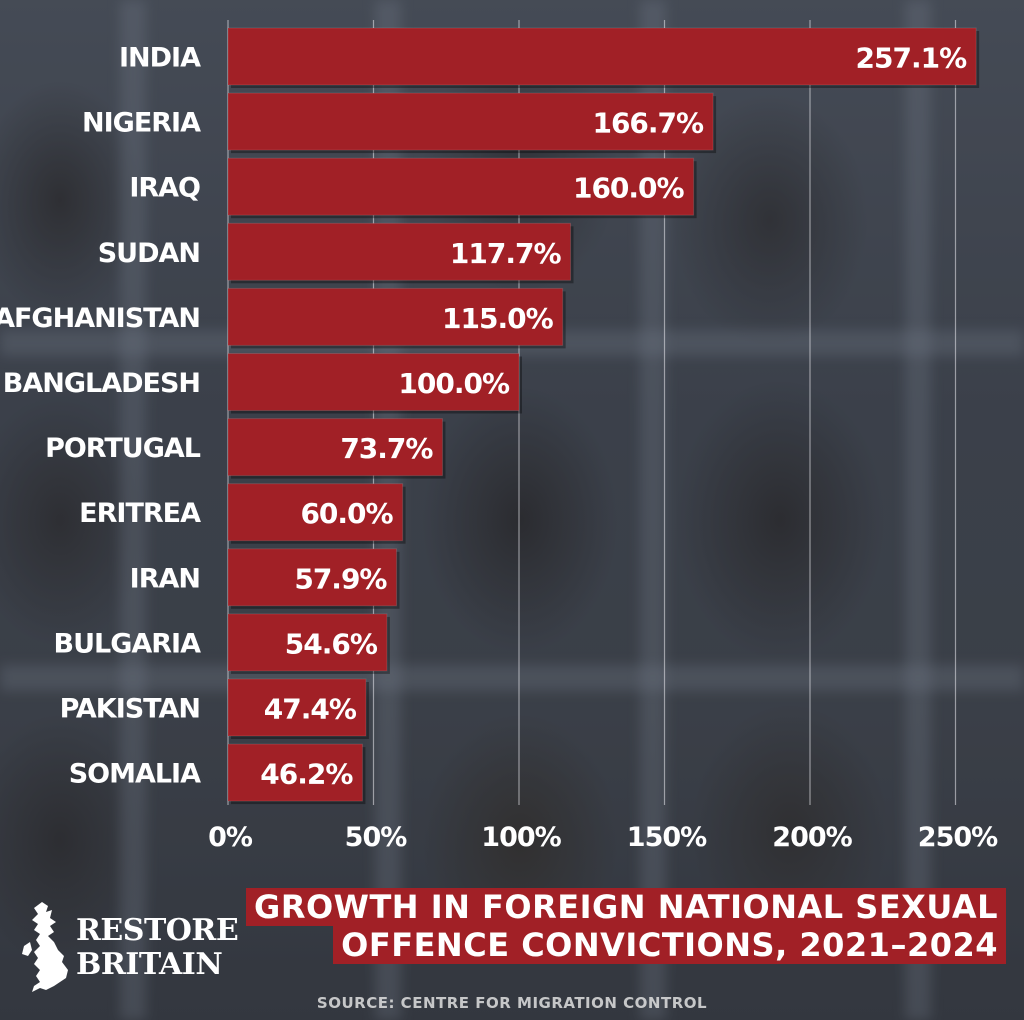 This screenshot has height=1020, width=1024. Describe the element at coordinates (140, 513) in the screenshot. I see `category-label: ERITREA` at that location.